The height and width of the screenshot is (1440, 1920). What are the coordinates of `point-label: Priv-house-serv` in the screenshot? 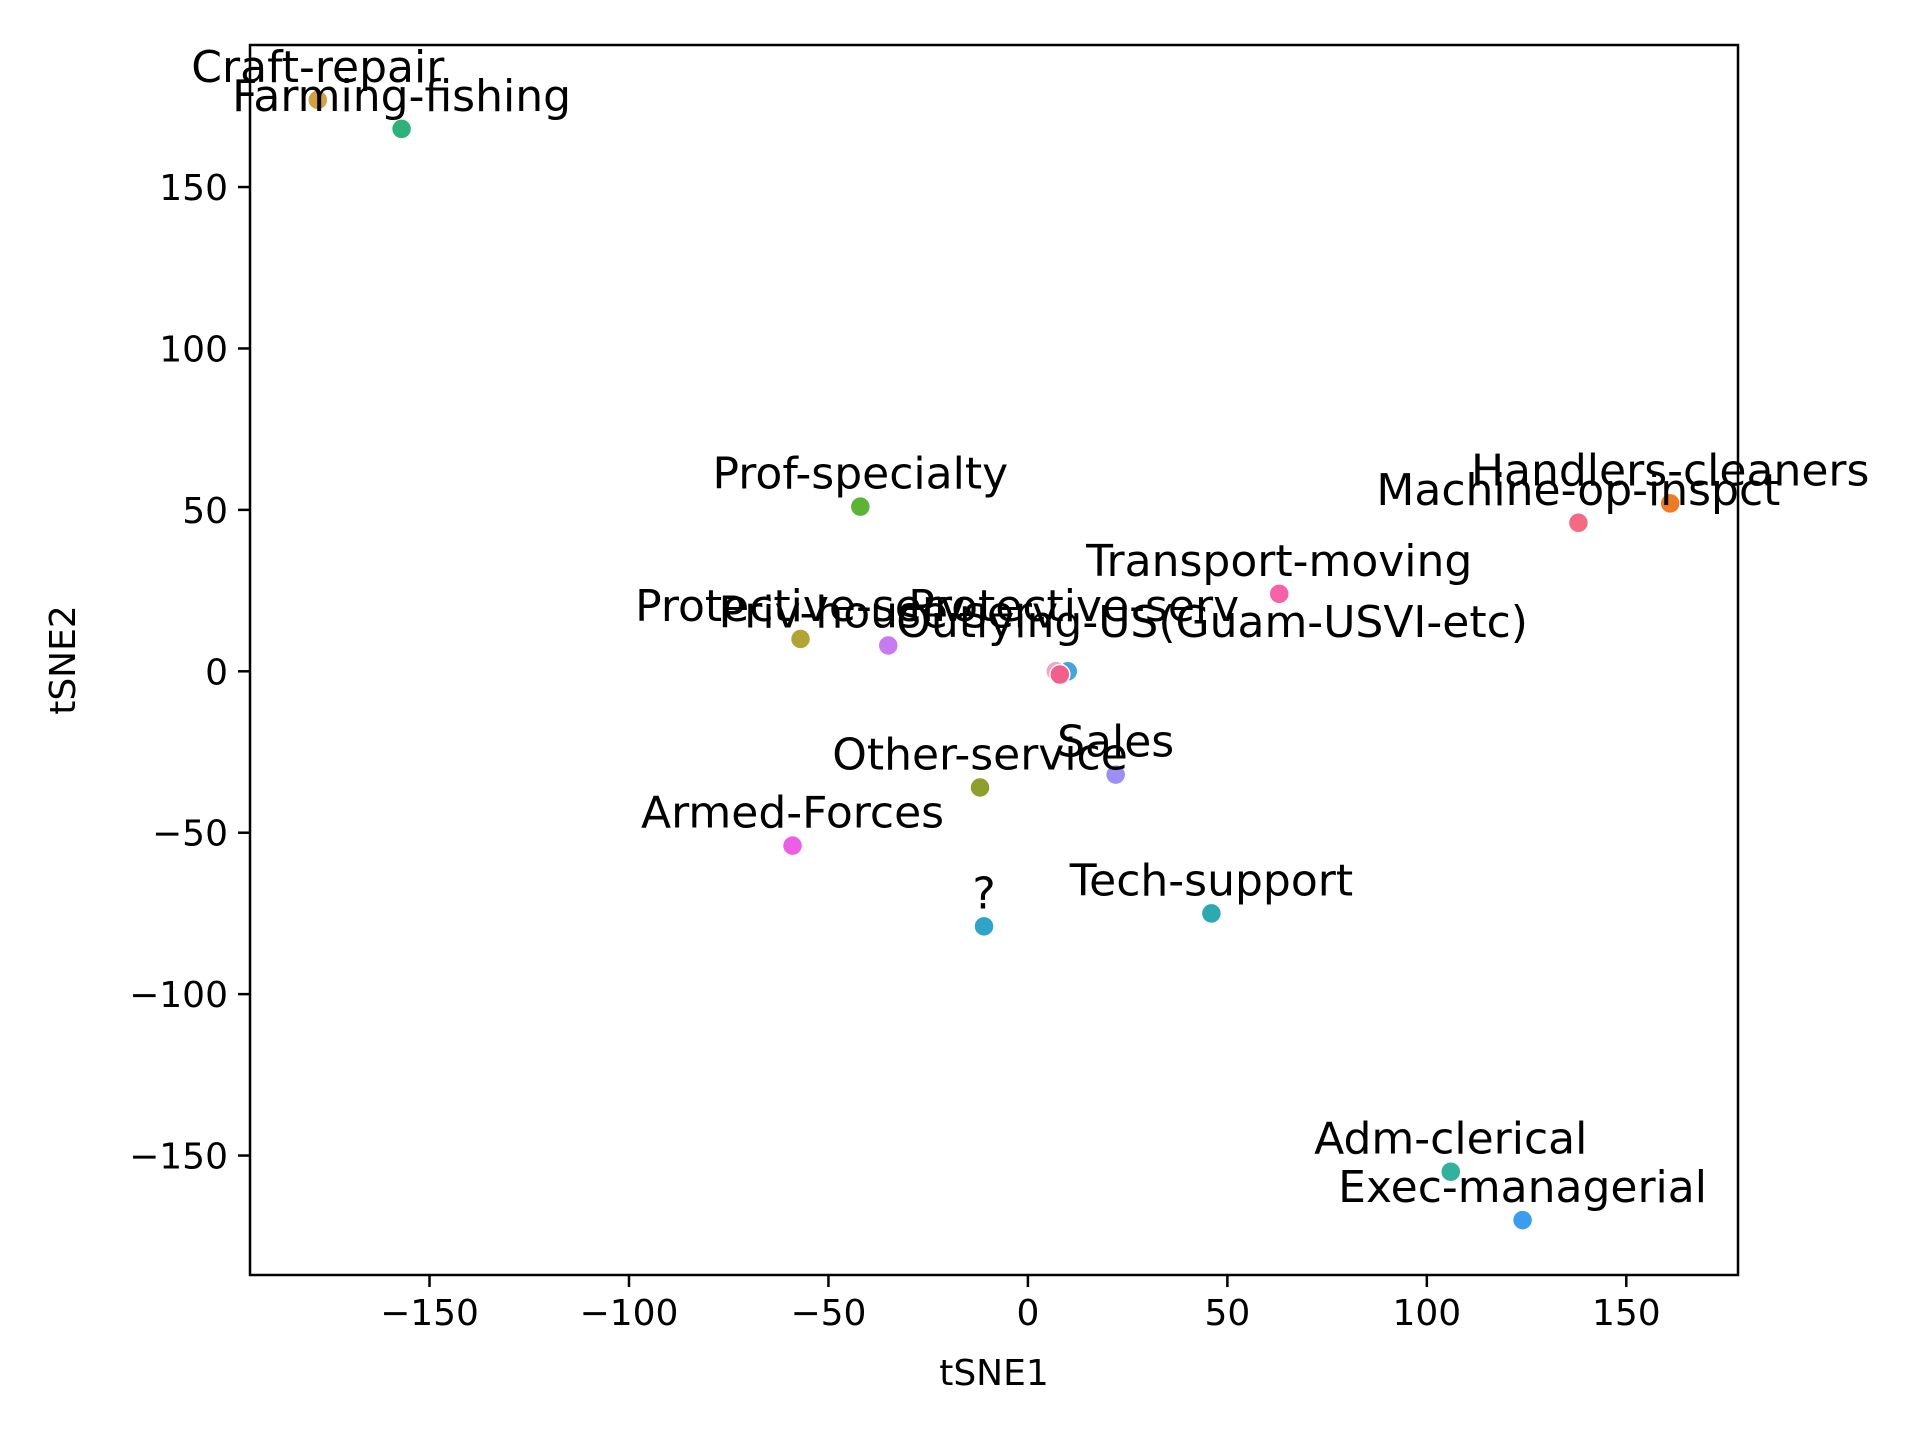 It's located at (889, 612).